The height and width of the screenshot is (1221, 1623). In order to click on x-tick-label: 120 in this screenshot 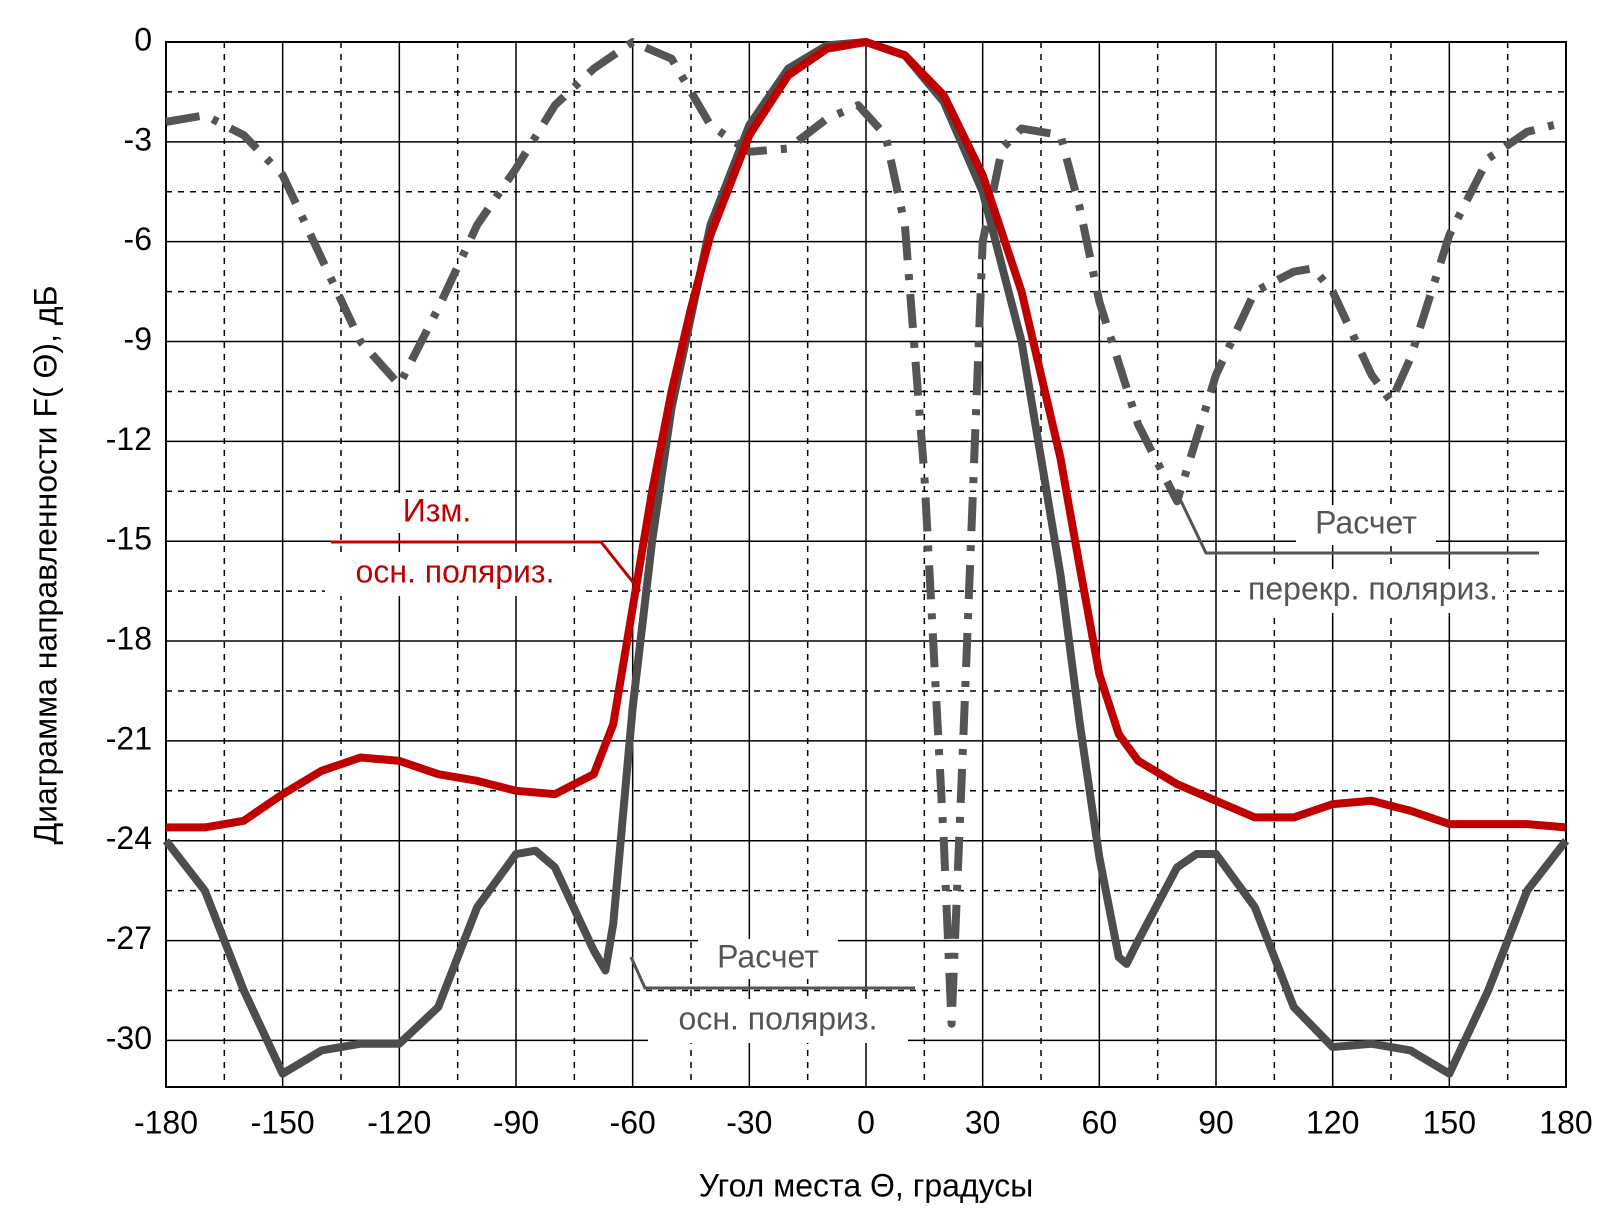, I will do `click(1332, 1122)`.